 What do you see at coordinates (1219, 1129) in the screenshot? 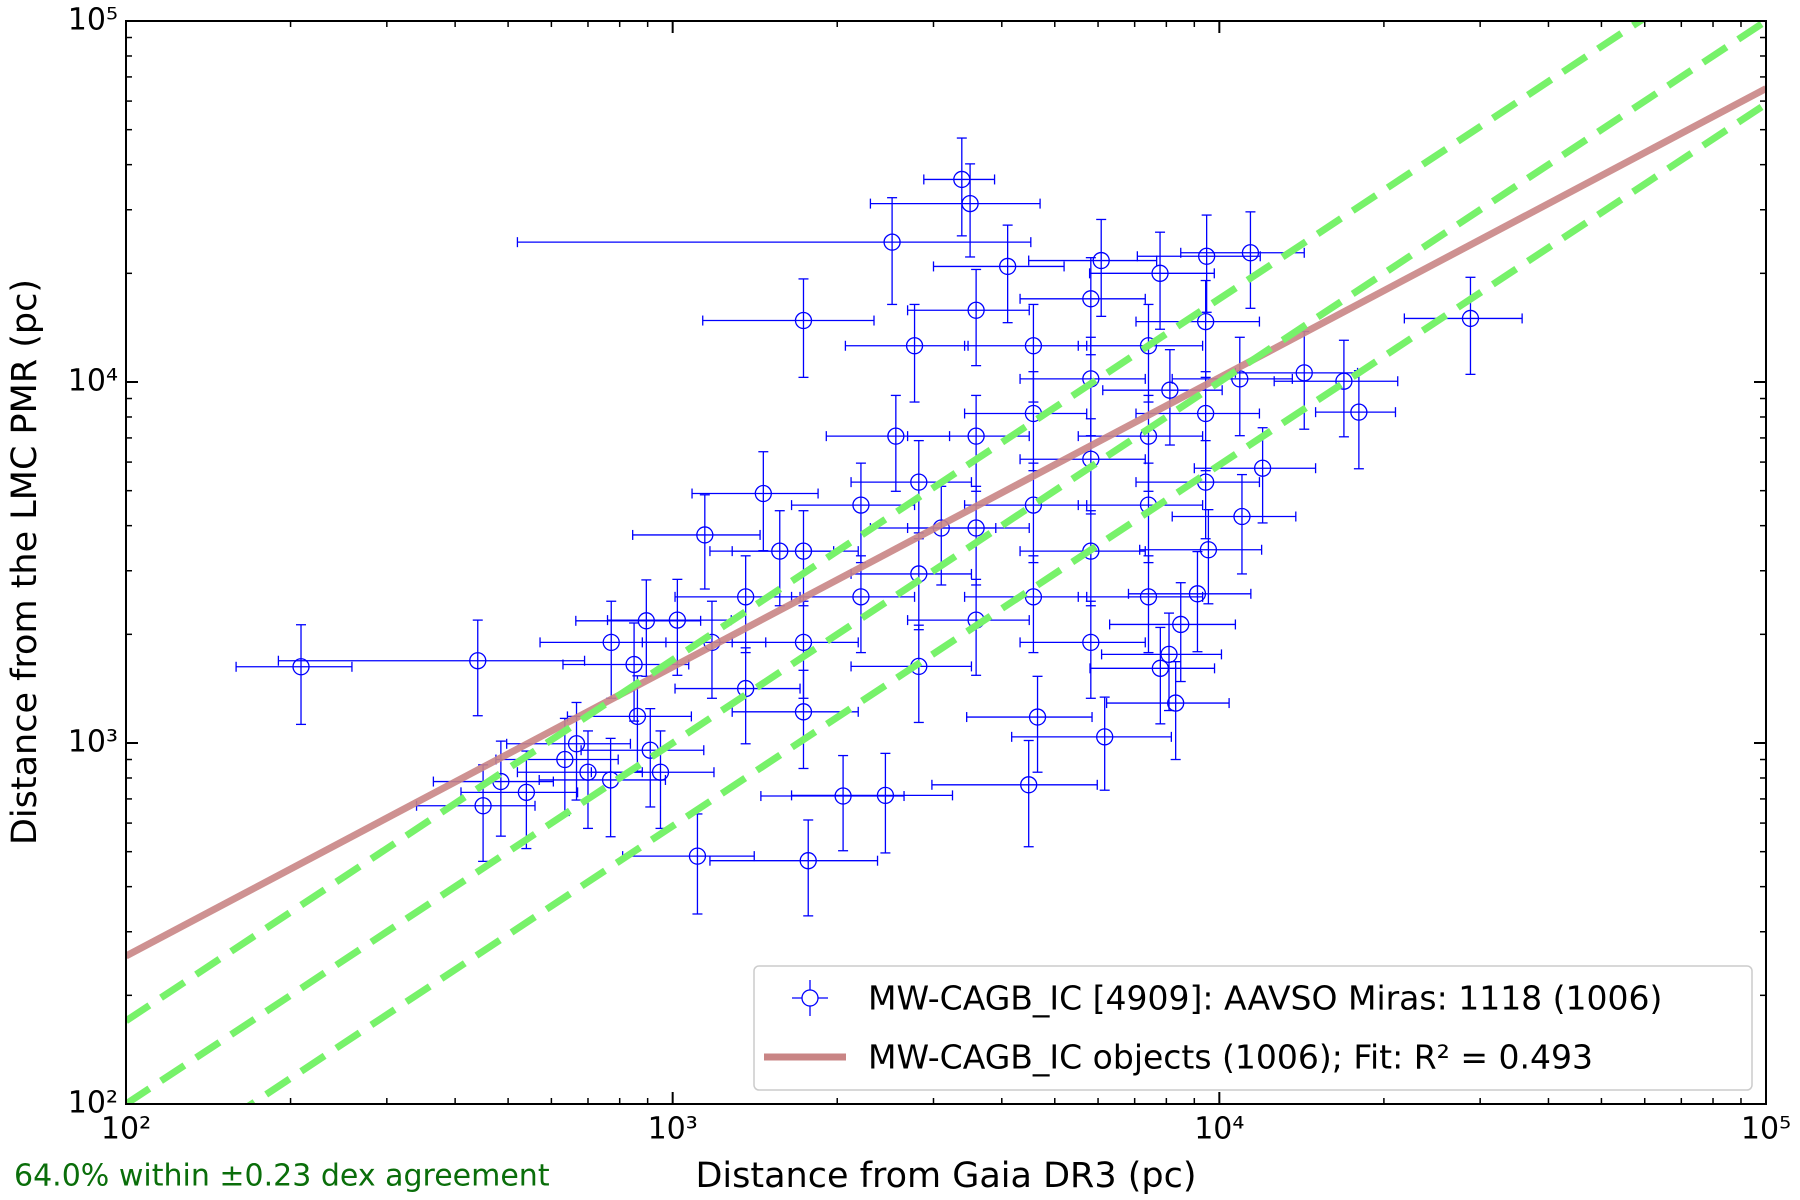
I see `x-tick-label: 10⁴` at bounding box center [1219, 1129].